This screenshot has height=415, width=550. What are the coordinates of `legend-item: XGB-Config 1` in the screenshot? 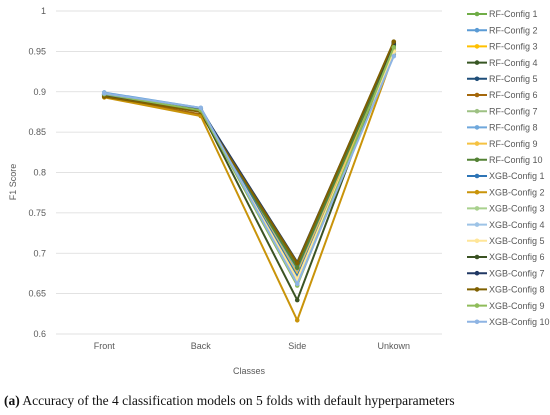 It's located at (506, 176).